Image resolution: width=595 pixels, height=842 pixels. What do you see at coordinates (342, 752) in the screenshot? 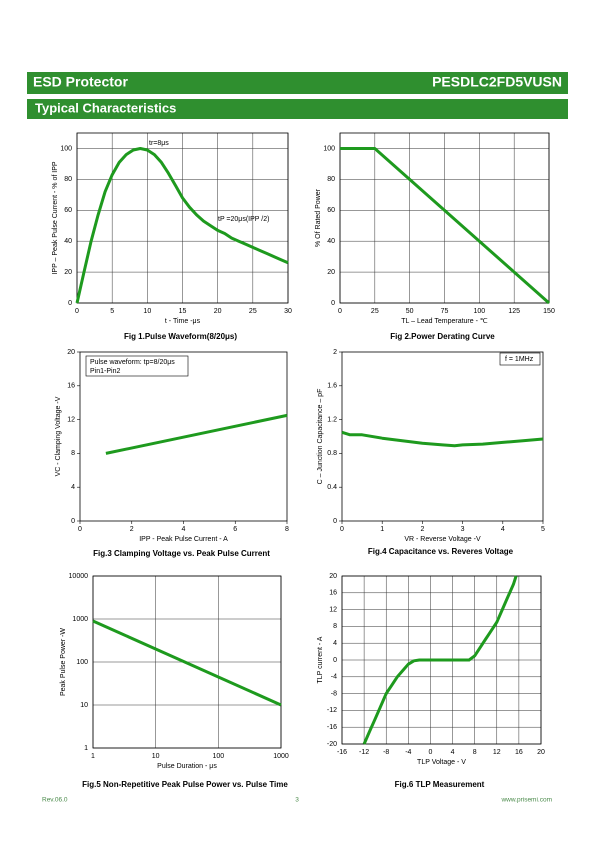
I see `x-tick-label: -16` at bounding box center [342, 752].